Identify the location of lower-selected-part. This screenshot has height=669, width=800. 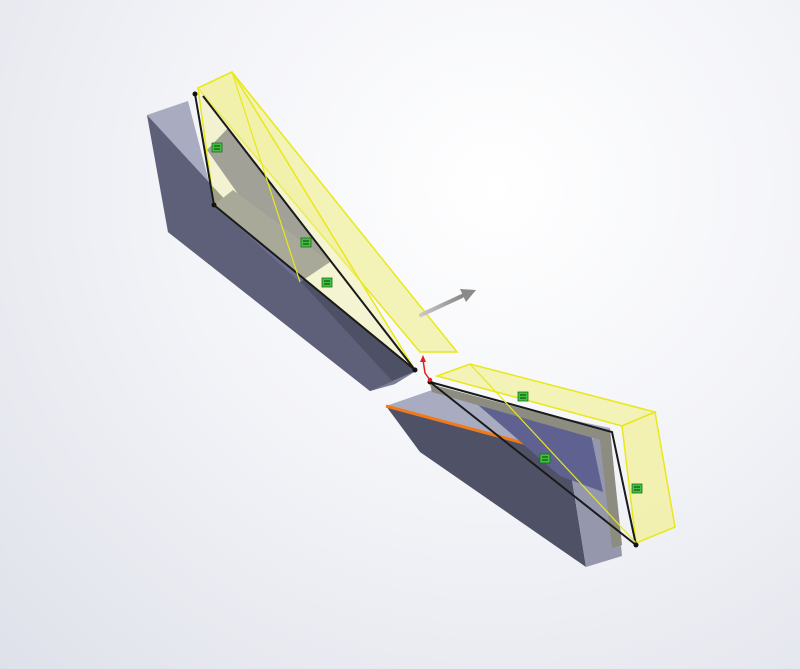
(551, 455).